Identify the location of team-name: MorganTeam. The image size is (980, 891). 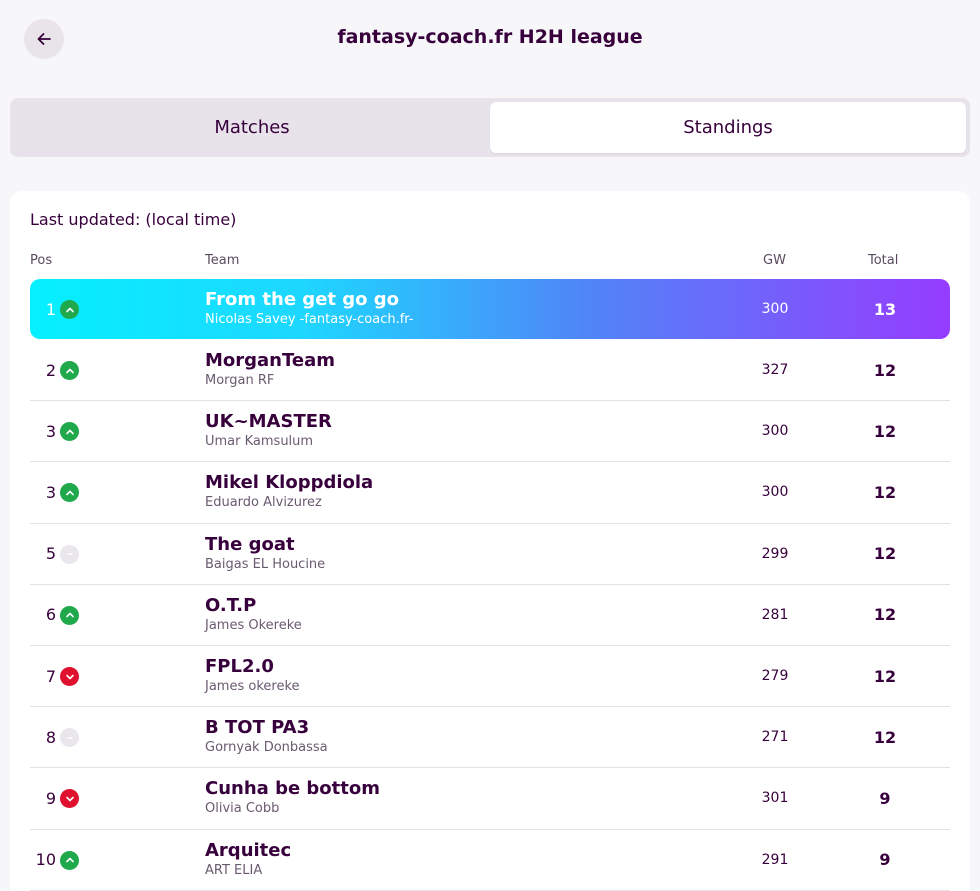
(270, 360).